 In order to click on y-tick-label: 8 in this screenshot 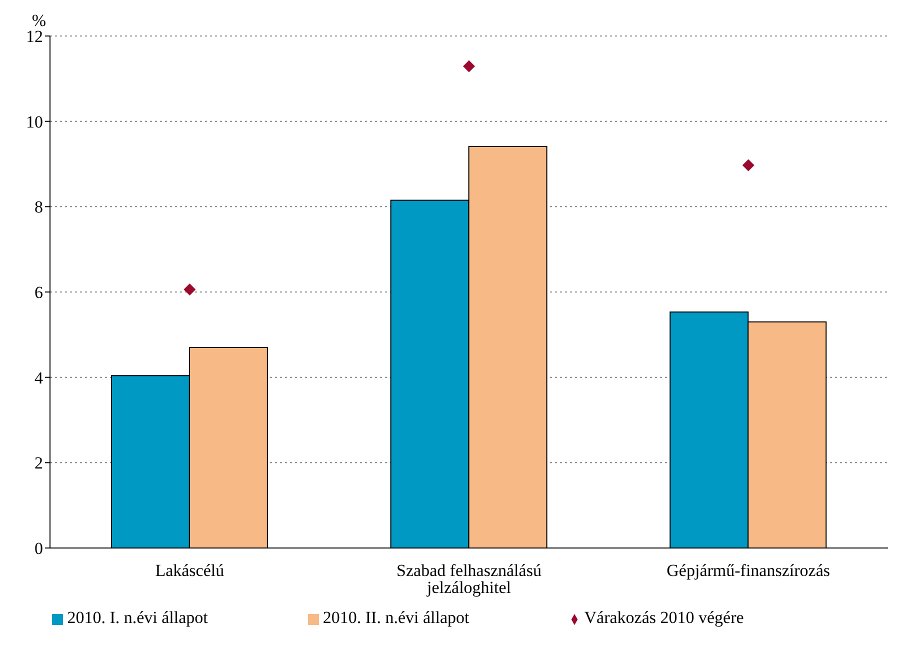, I will do `click(38, 207)`.